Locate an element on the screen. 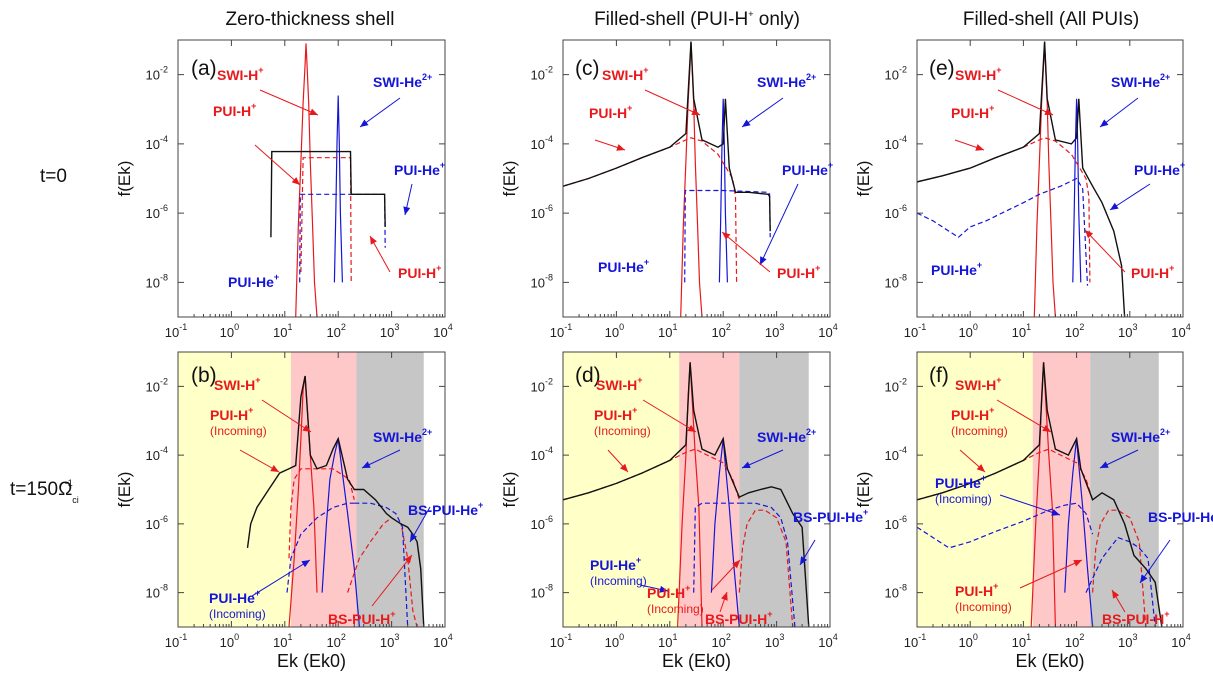  xtick-exp: 0 is located at coordinates (621, 327).